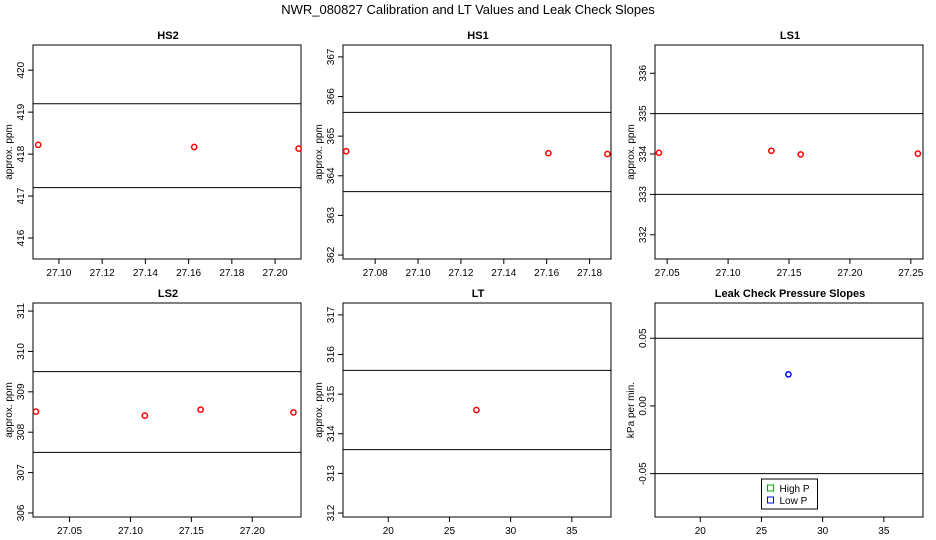  What do you see at coordinates (643, 234) in the screenshot?
I see `y-tick-label: 332` at bounding box center [643, 234].